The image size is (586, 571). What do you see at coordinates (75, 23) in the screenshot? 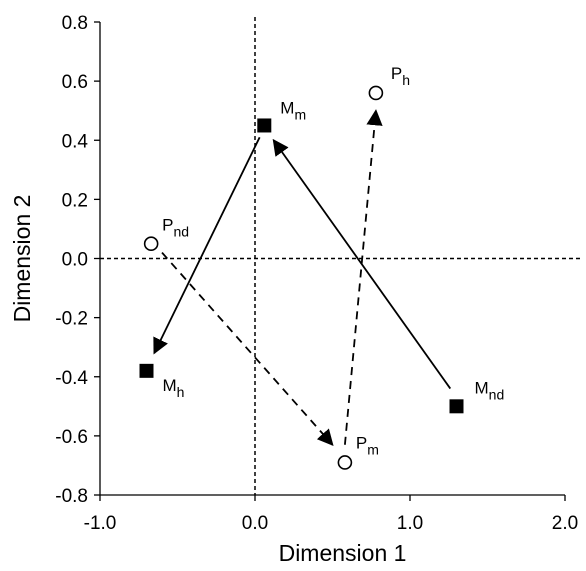
I see `y-tick-label: 0.8` at bounding box center [75, 23].